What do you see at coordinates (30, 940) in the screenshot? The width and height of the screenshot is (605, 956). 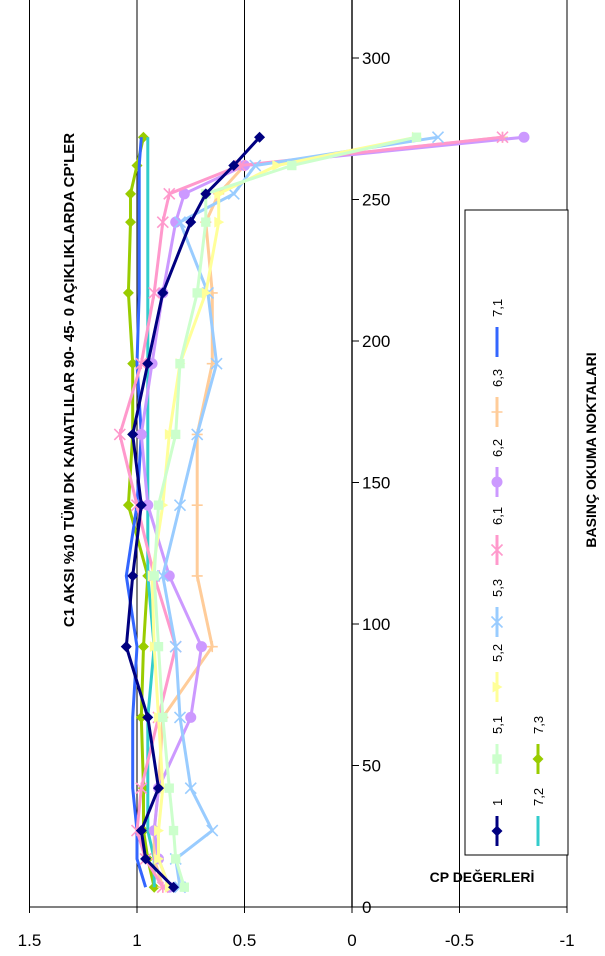 I see `y-tick-label: 1.5` at bounding box center [30, 940].